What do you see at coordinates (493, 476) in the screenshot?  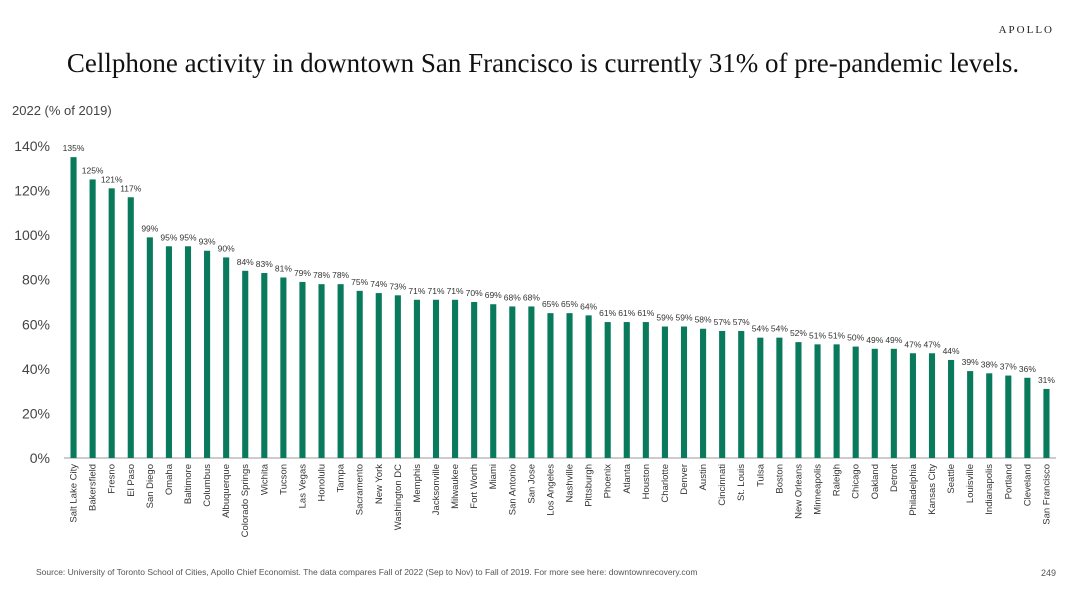 I see `x-tick-label: Miami` at bounding box center [493, 476].